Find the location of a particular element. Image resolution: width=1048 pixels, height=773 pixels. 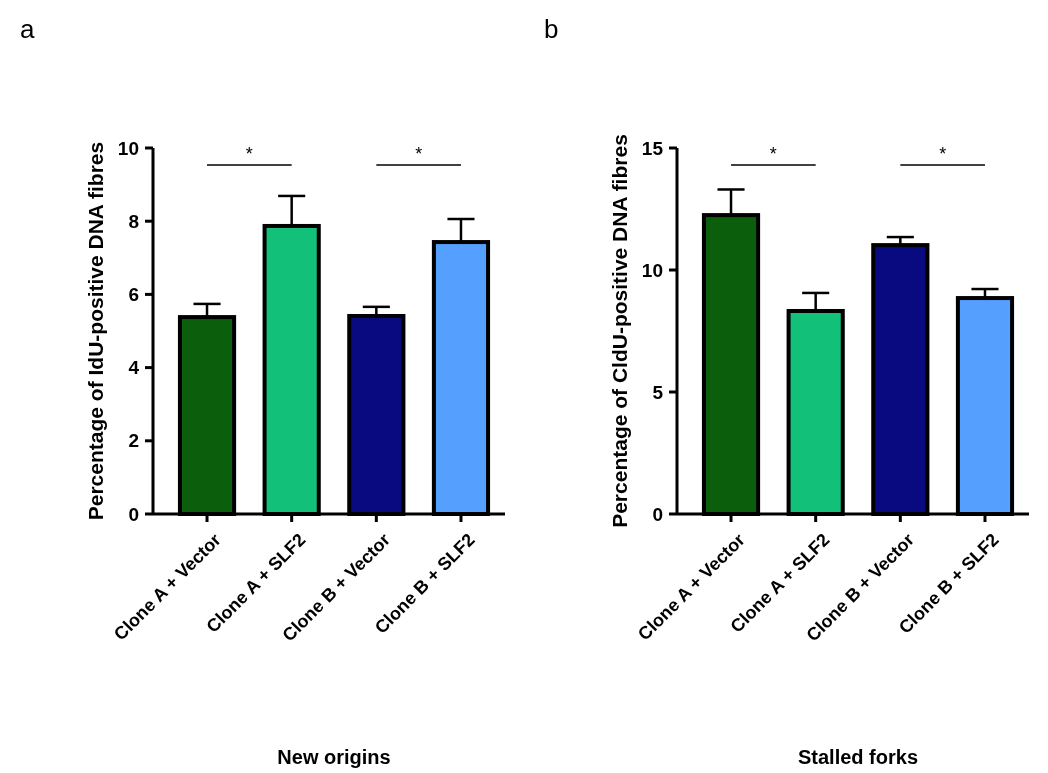

y-tick-label: 15 is located at coordinates (652, 148).